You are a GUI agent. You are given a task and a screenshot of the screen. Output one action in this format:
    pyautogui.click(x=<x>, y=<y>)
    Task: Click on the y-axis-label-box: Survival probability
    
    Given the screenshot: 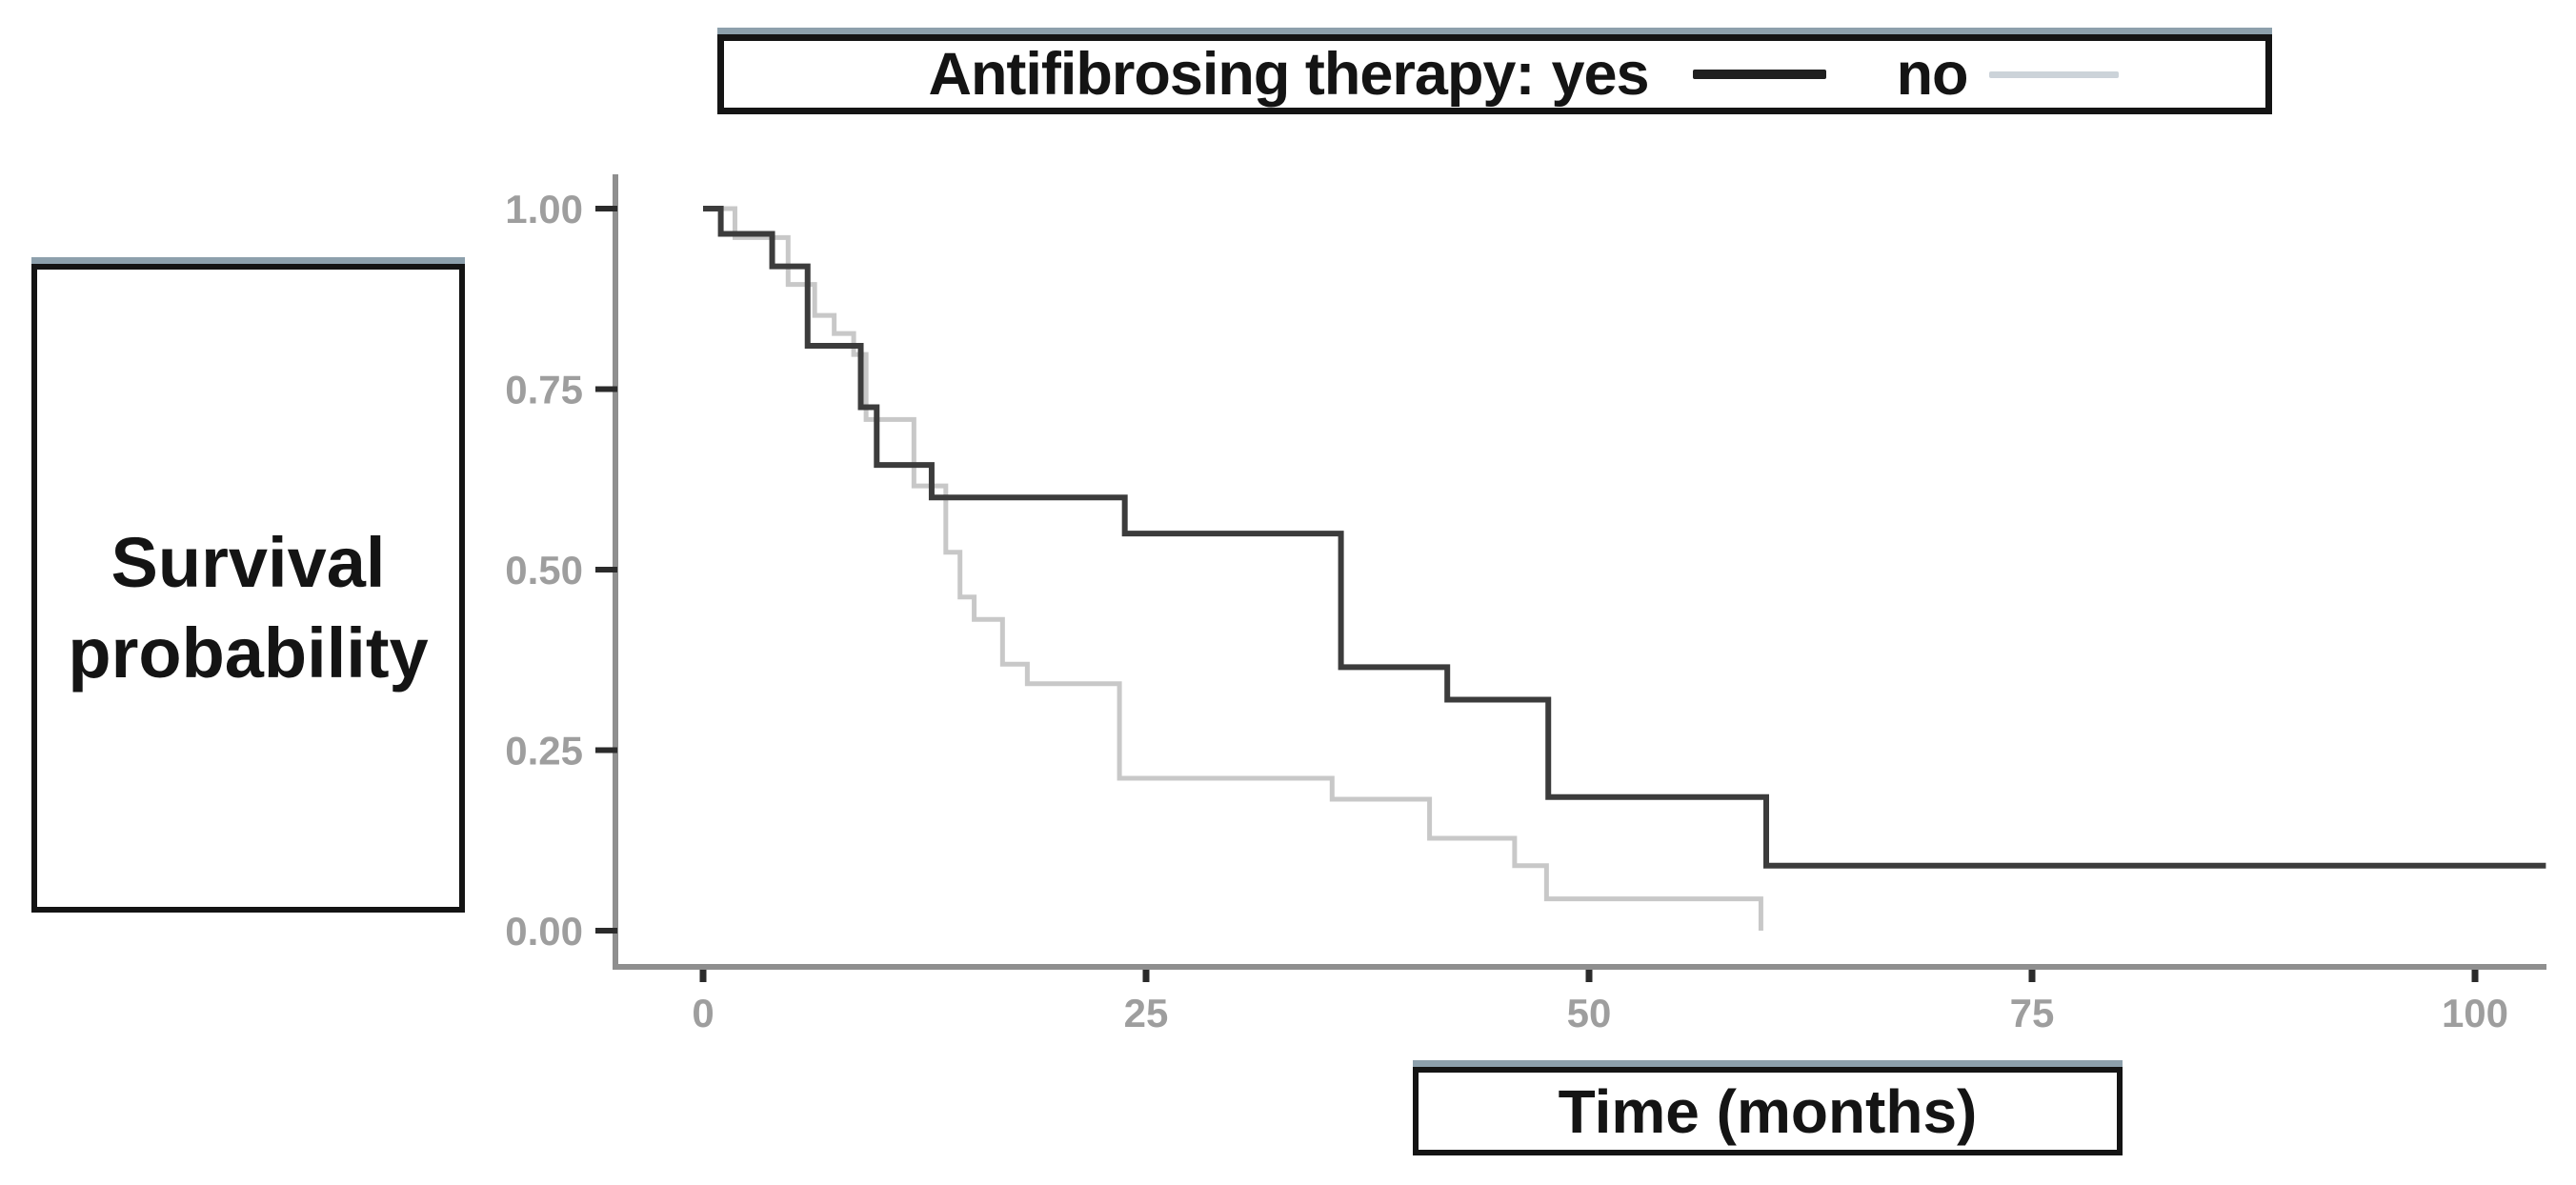 What is the action you would take?
    pyautogui.click(x=248, y=588)
    